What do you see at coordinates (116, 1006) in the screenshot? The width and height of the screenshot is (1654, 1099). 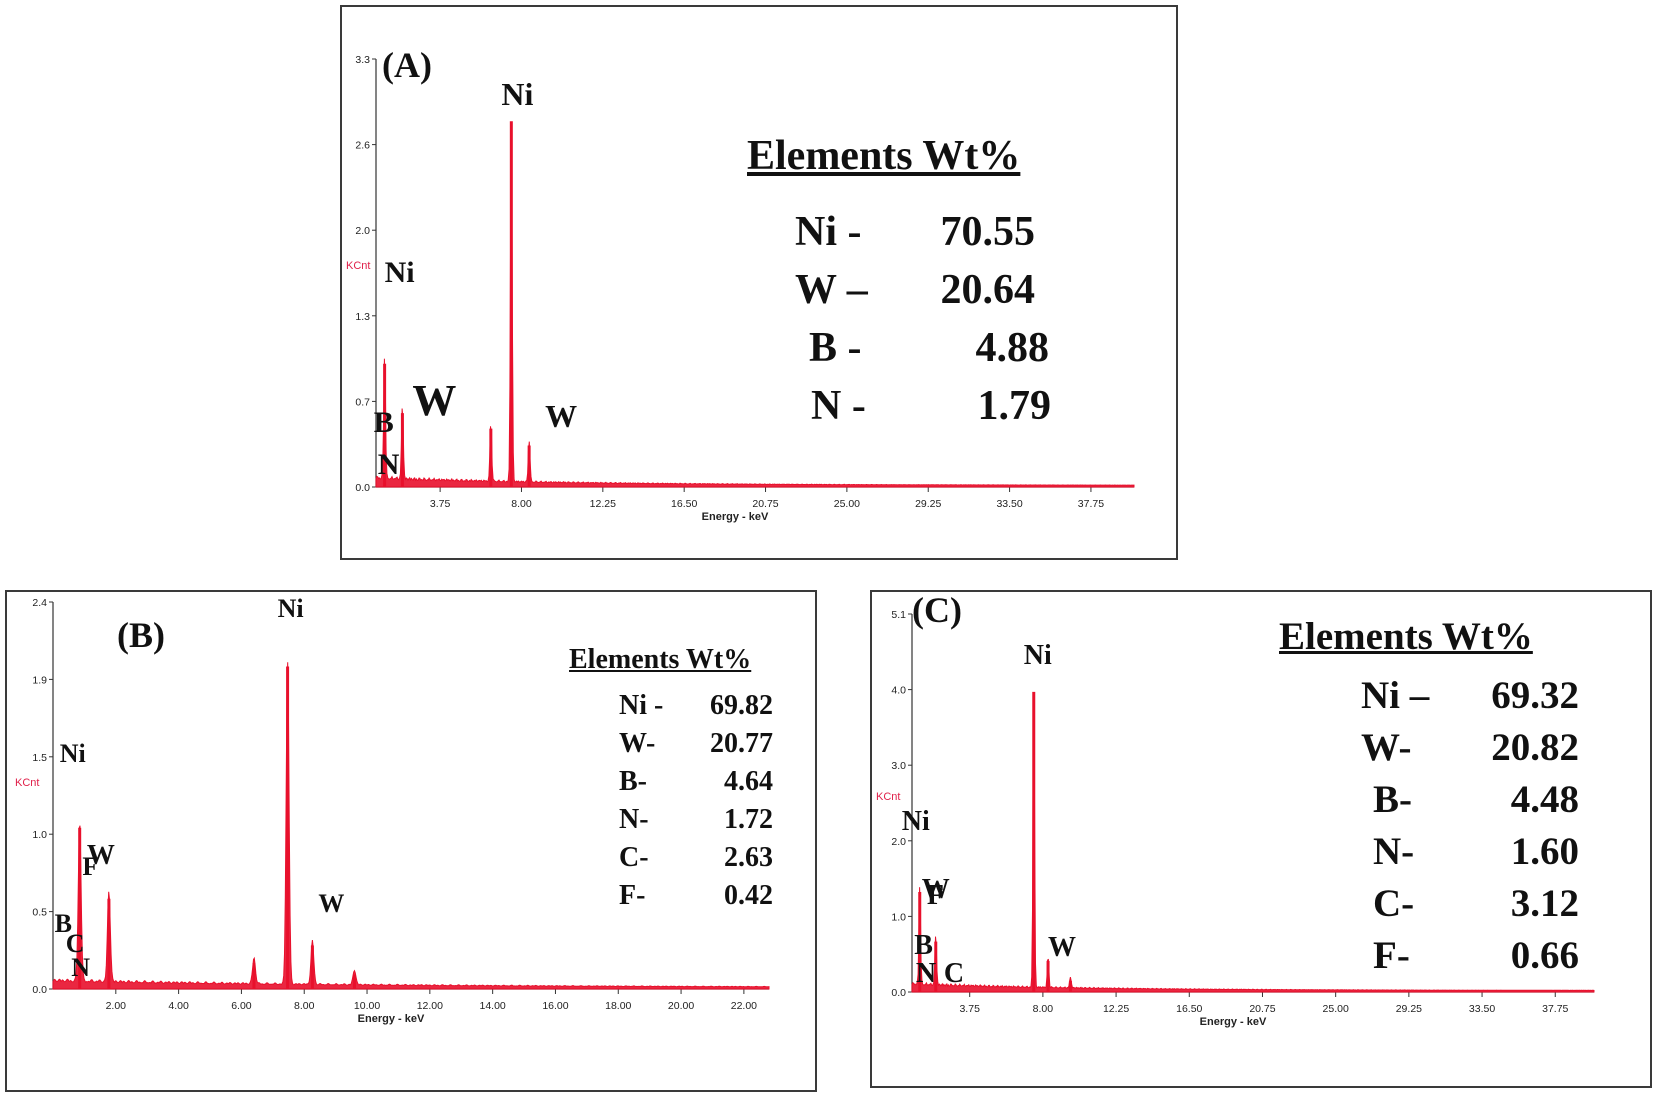 I see `x-tick-label: 2.00` at bounding box center [116, 1006].